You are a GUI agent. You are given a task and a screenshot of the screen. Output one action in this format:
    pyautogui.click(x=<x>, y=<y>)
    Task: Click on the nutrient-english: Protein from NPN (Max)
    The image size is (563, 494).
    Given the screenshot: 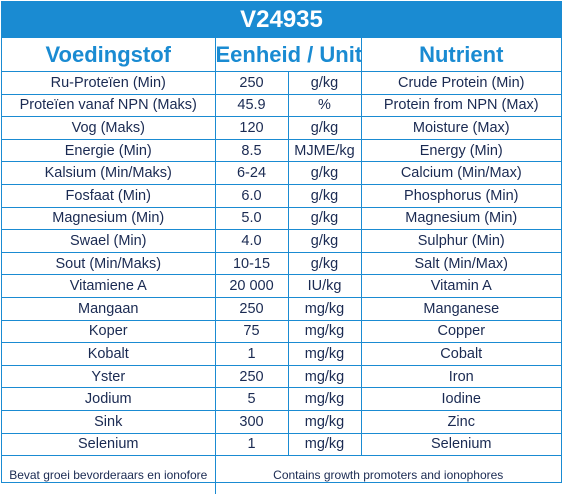 What is the action you would take?
    pyautogui.click(x=460, y=105)
    